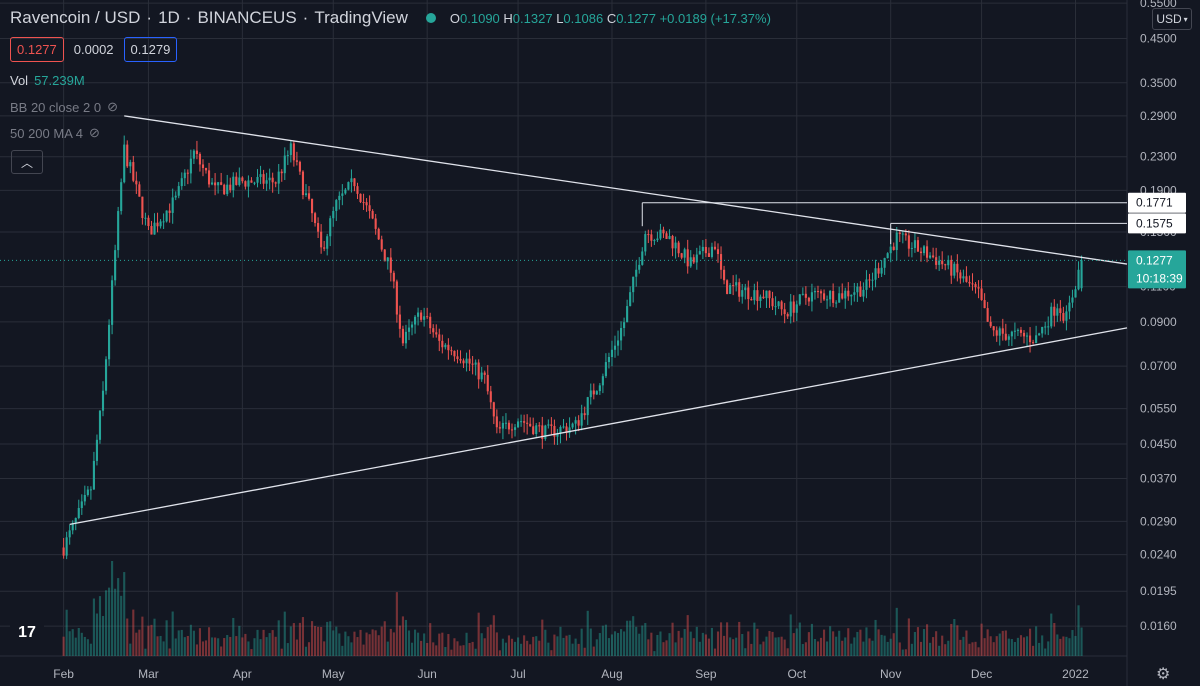  I want to click on currency-select: USD ▾, so click(1172, 19).